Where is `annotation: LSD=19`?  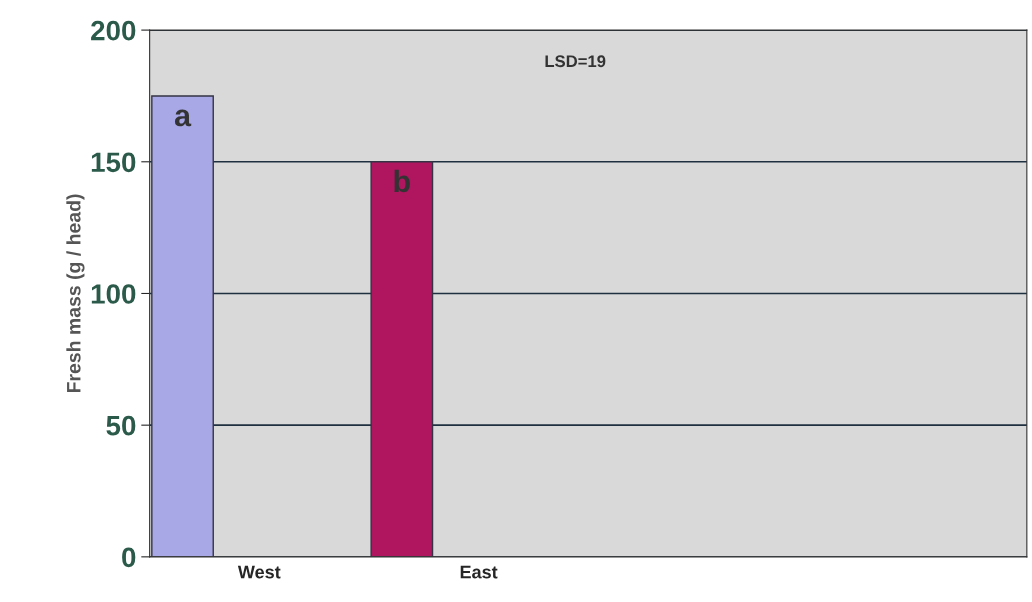
annotation: LSD=19 is located at coordinates (575, 61).